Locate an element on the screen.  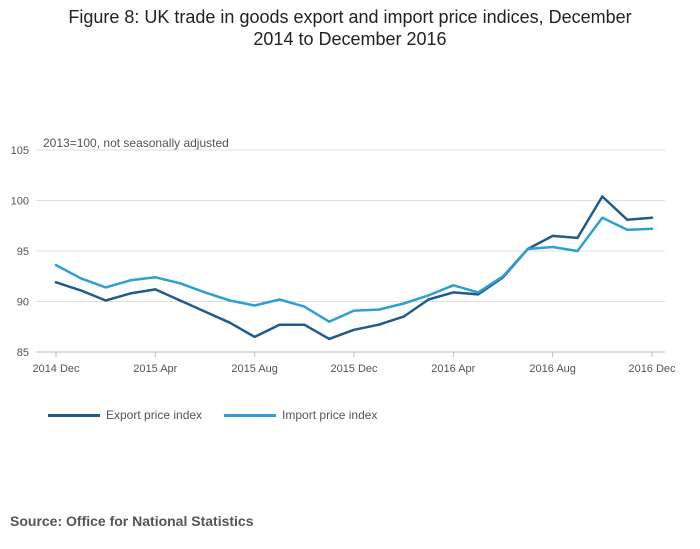
x-tick-label: 2016 Apr is located at coordinates (453, 369).